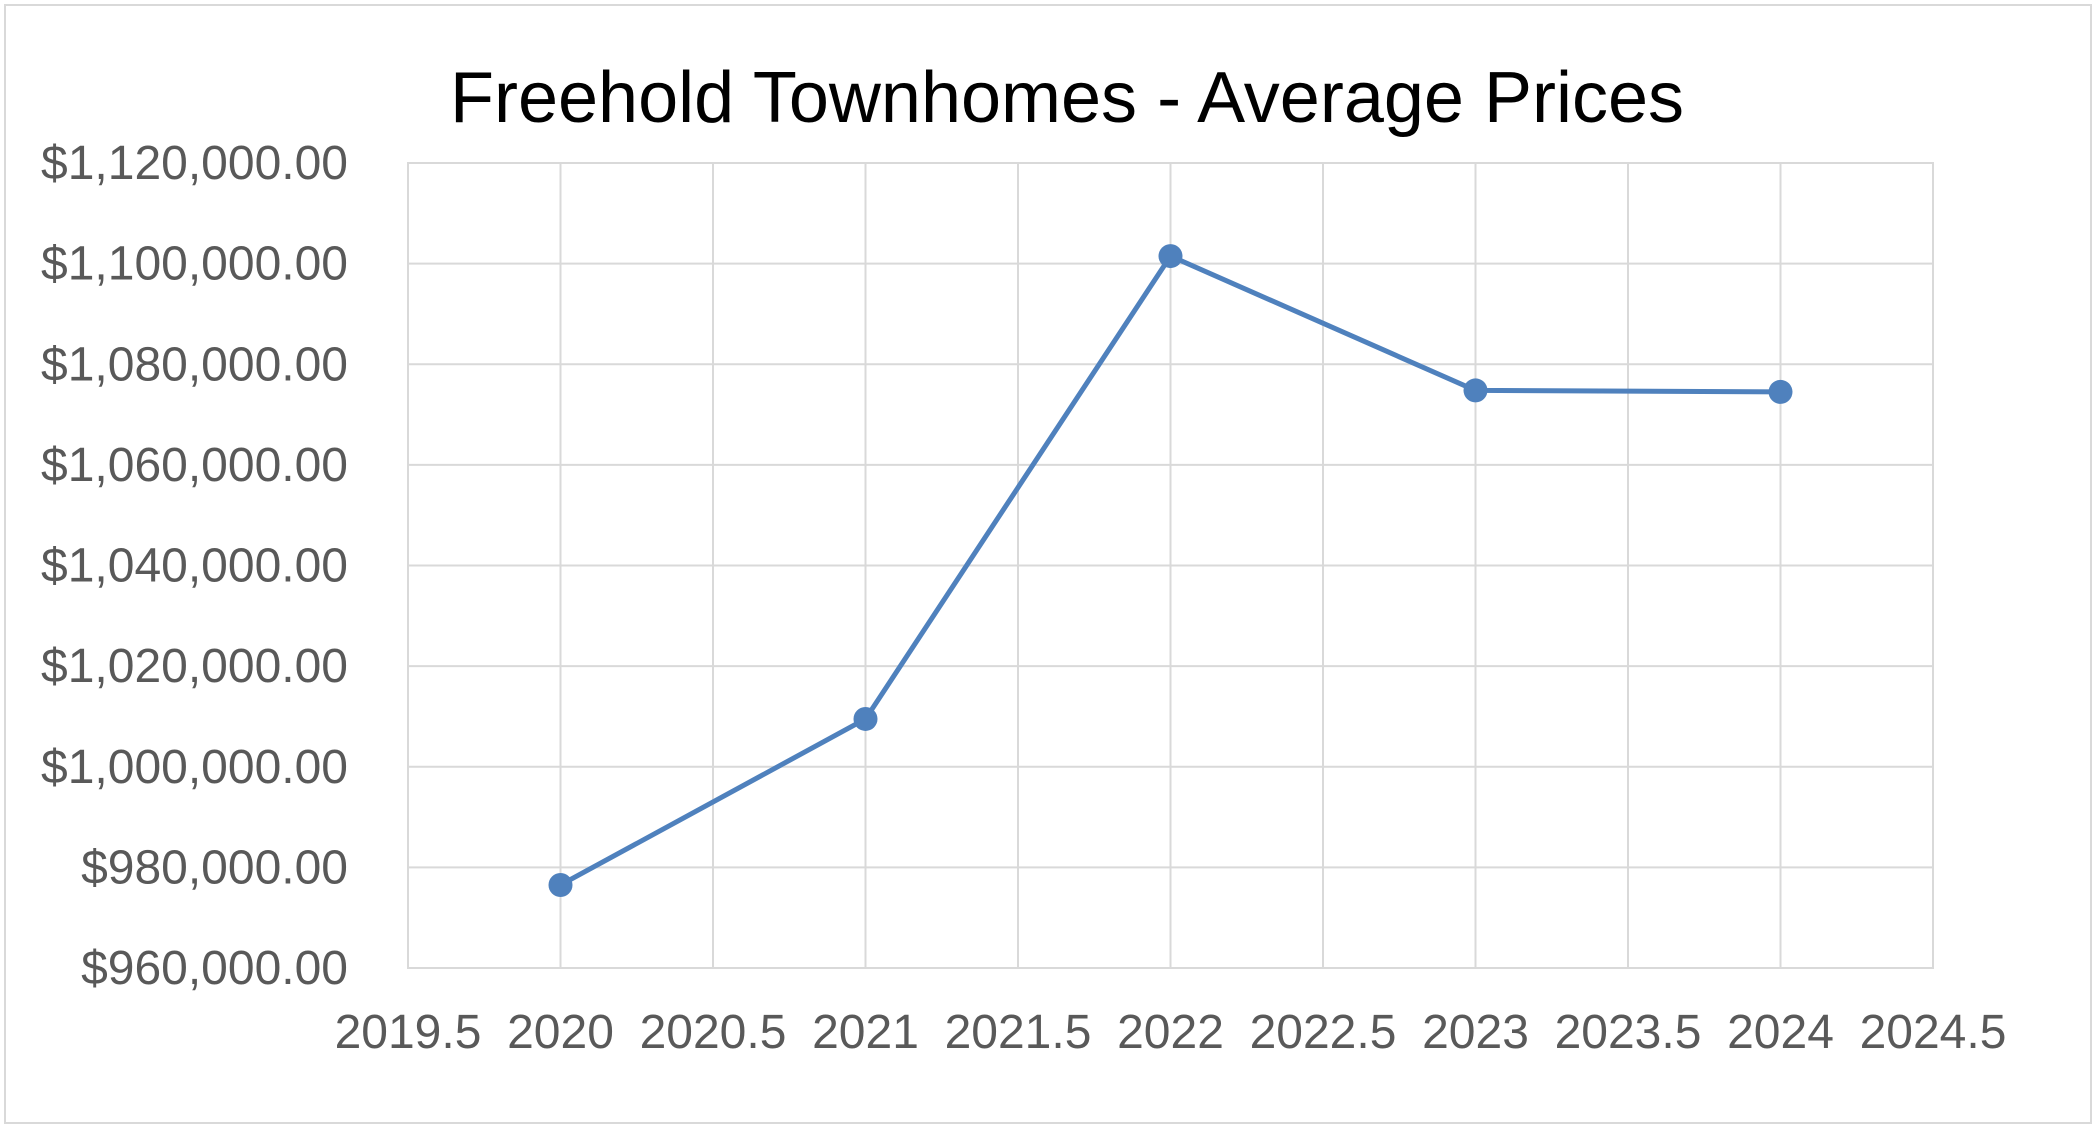  What do you see at coordinates (408, 1032) in the screenshot?
I see `x-tick-label: 2019.5` at bounding box center [408, 1032].